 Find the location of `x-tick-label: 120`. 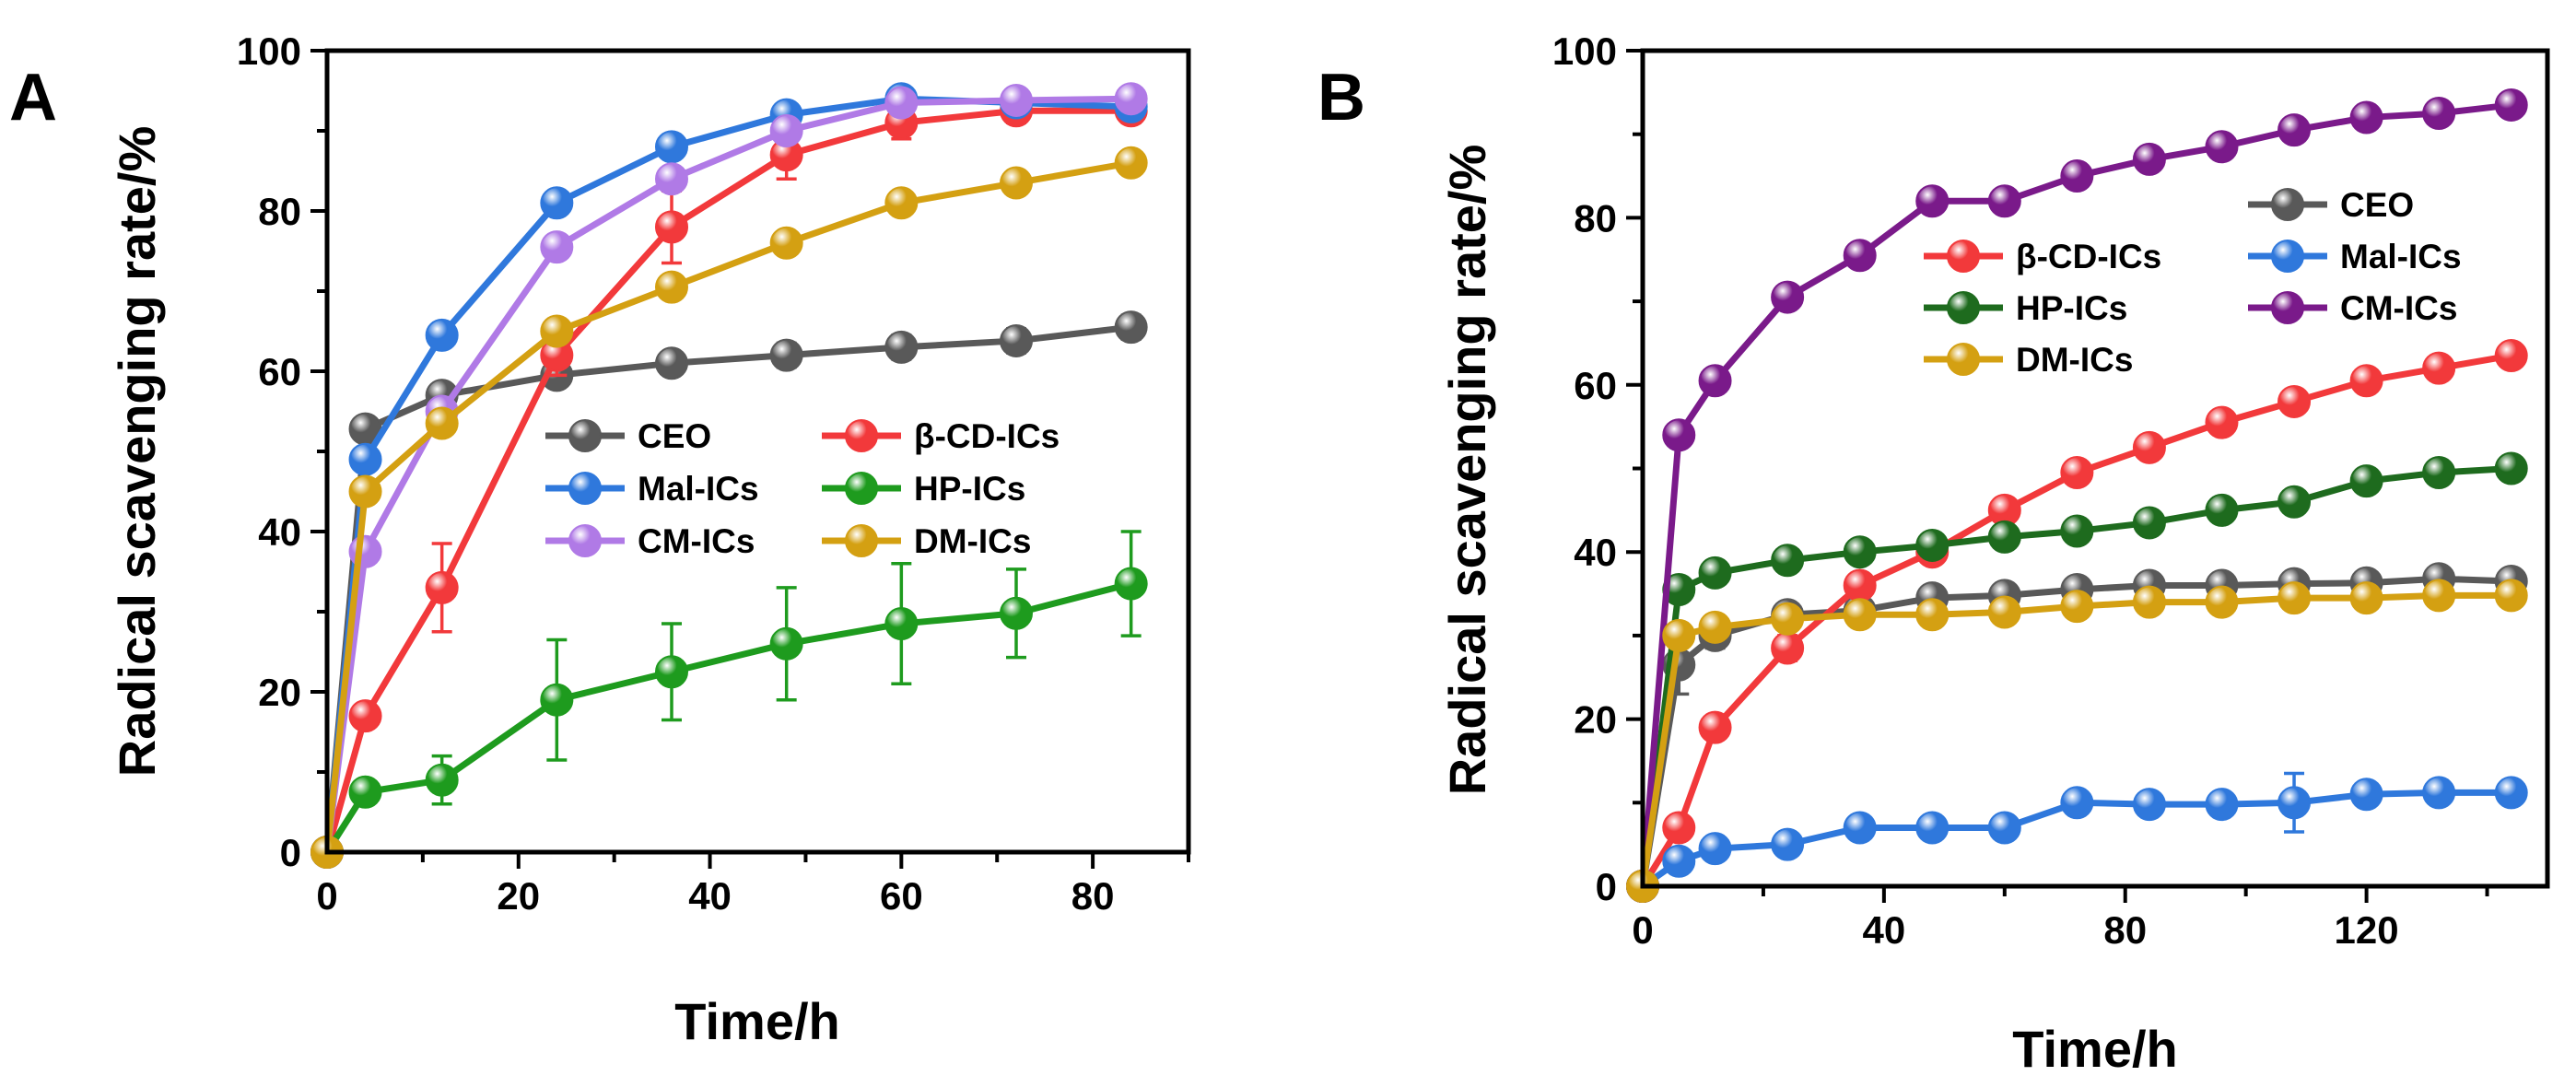

x-tick-label: 120 is located at coordinates (2367, 930).